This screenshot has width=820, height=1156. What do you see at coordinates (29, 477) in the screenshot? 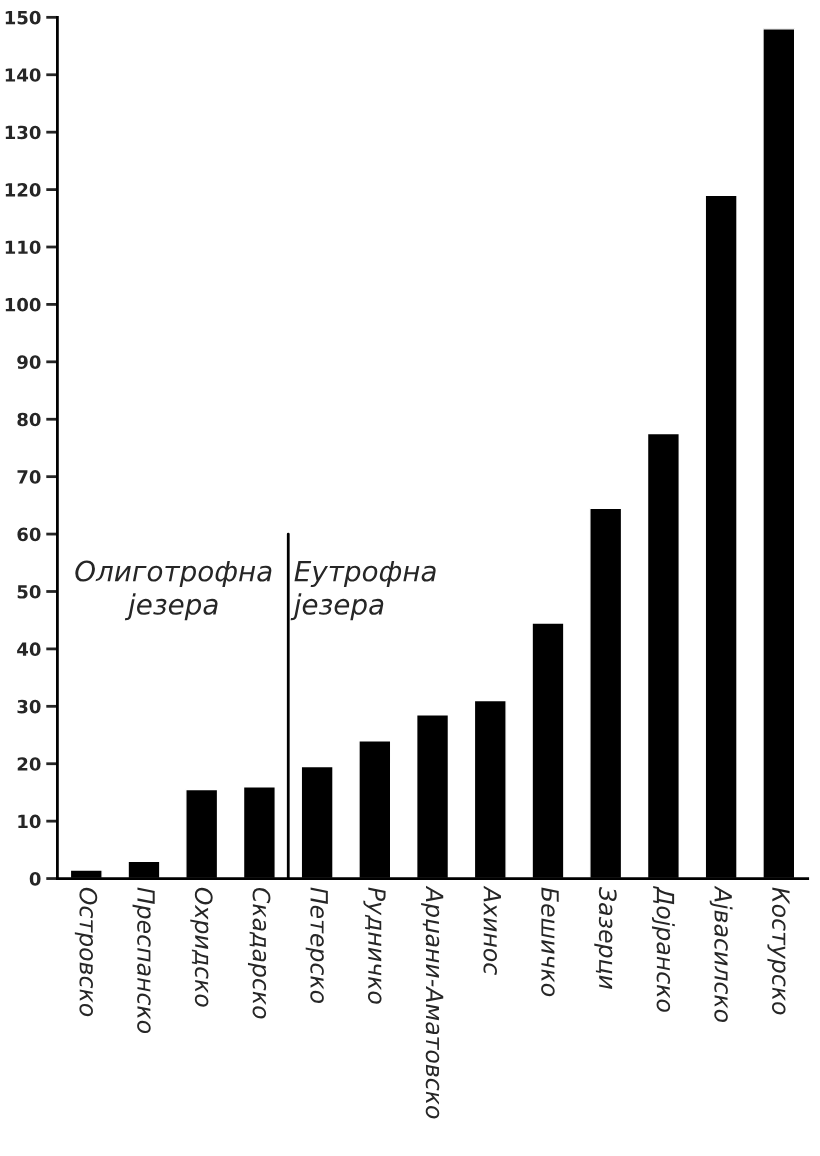
I see `y-tick-label: 70` at bounding box center [29, 477].